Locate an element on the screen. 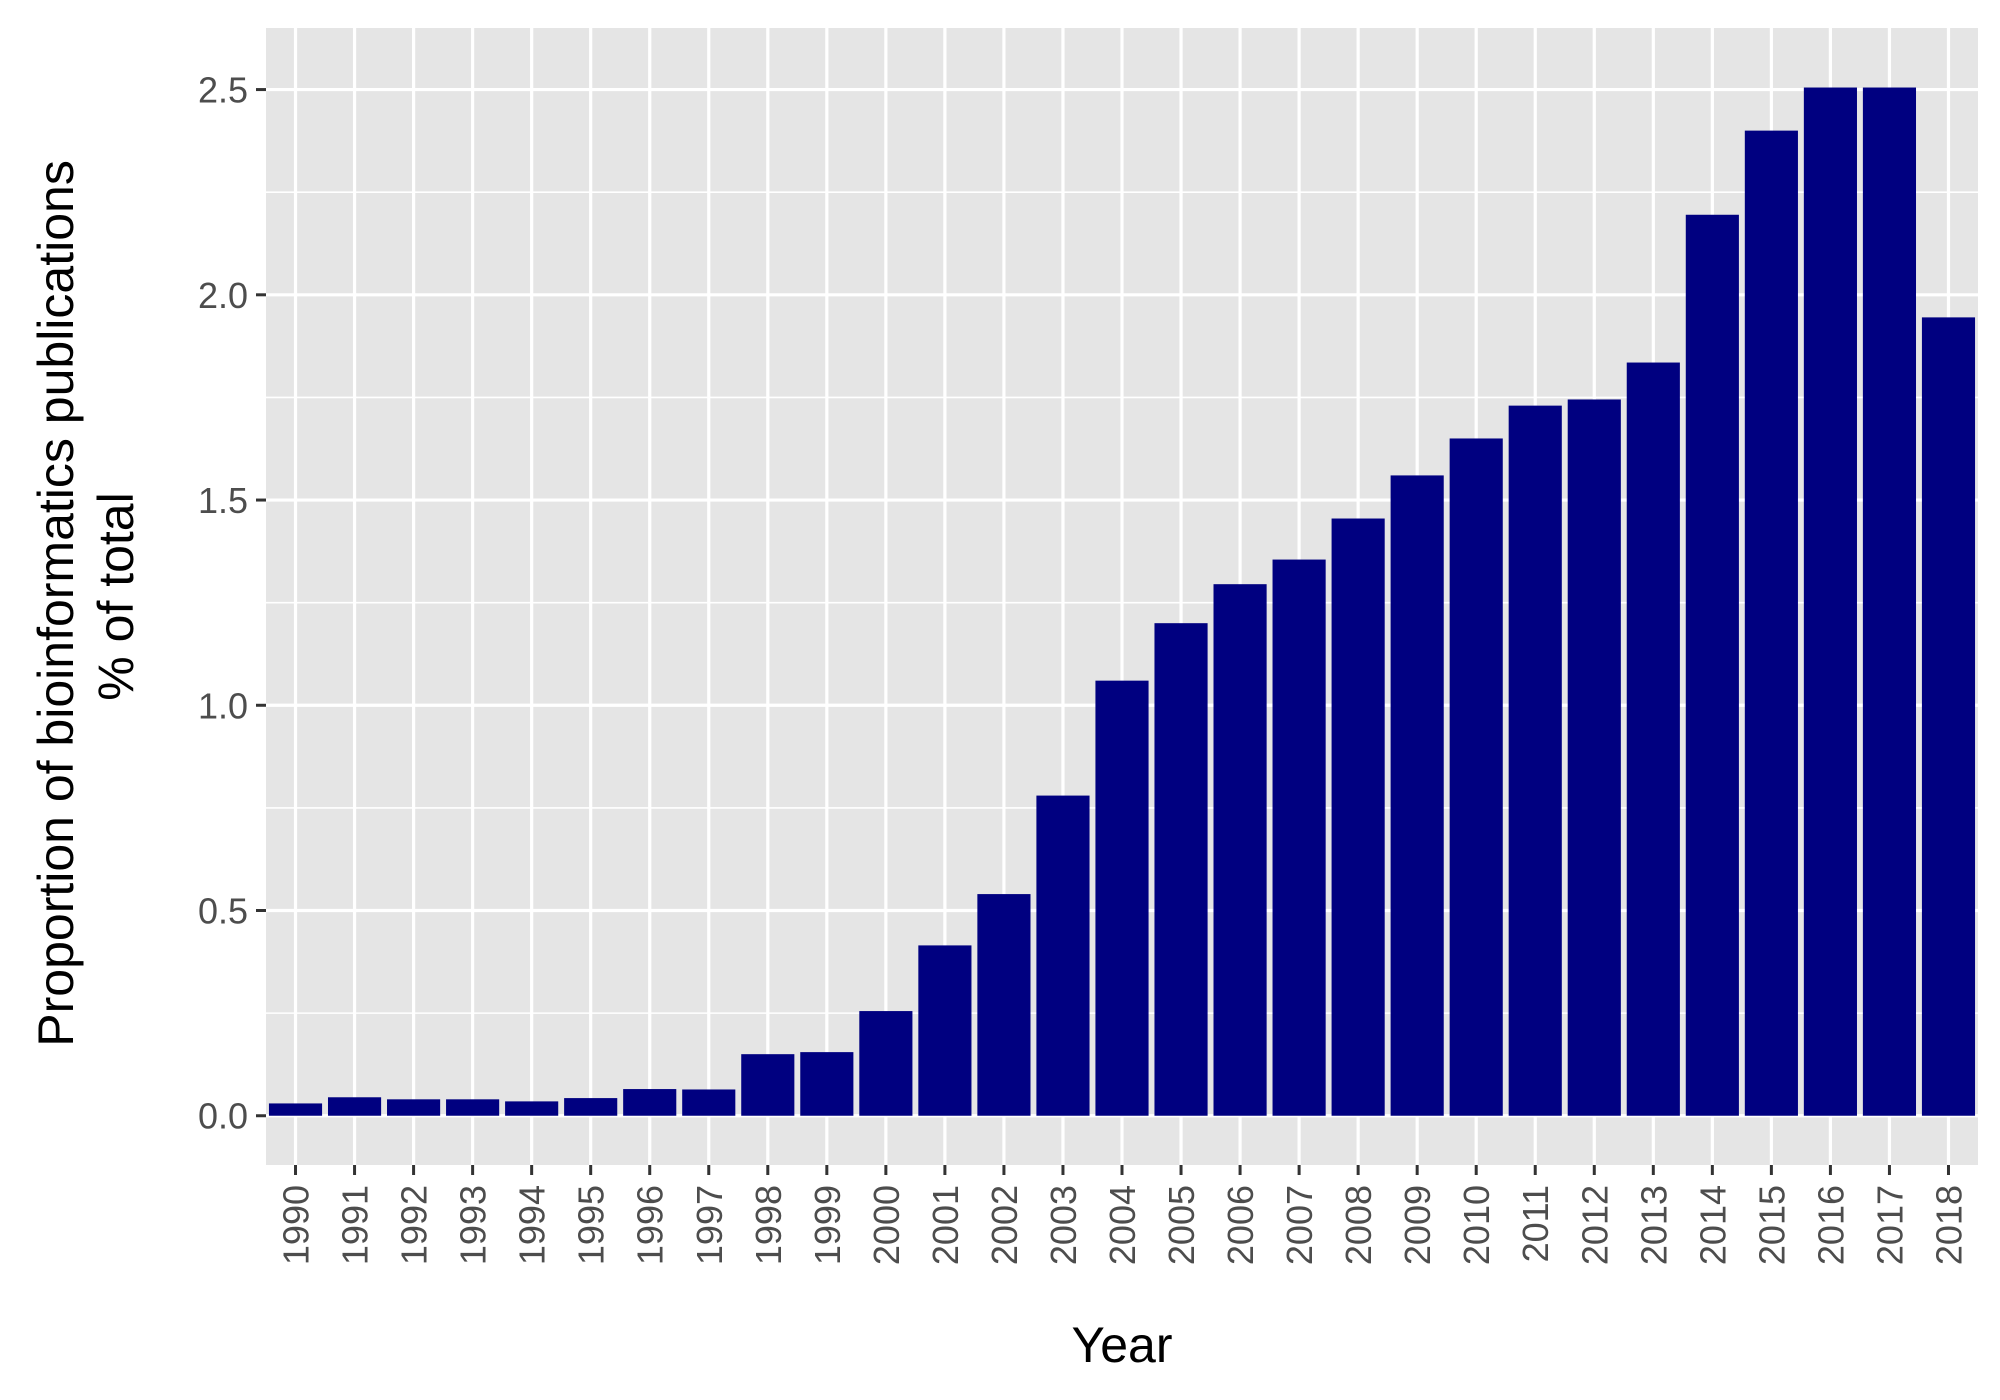  bar-1995 is located at coordinates (591, 1107).